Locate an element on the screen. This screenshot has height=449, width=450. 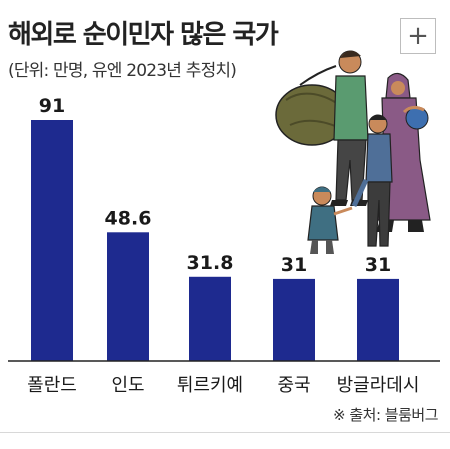
category-label: 튀르키예 is located at coordinates (210, 385).